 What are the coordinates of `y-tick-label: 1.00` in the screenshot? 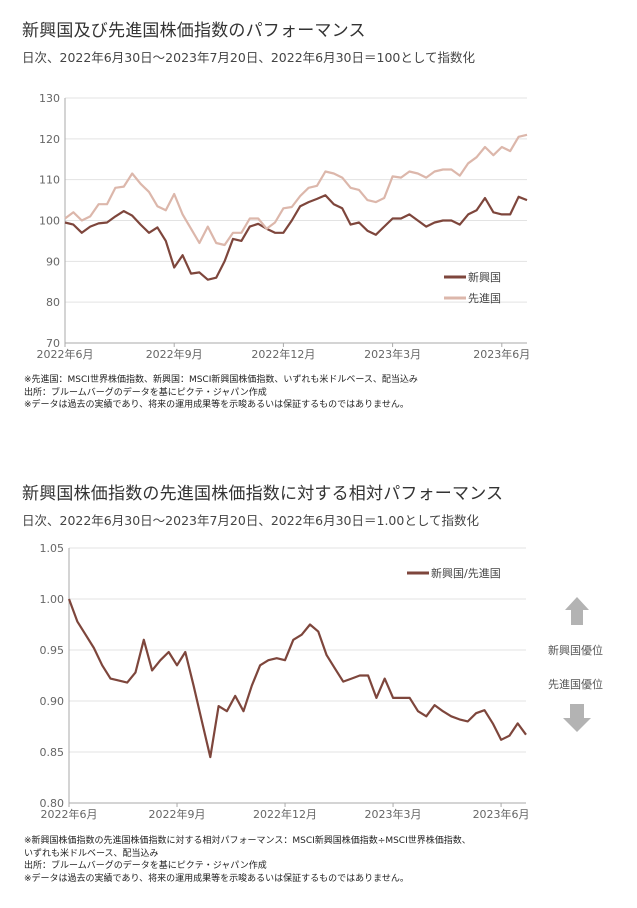 It's located at (52, 599).